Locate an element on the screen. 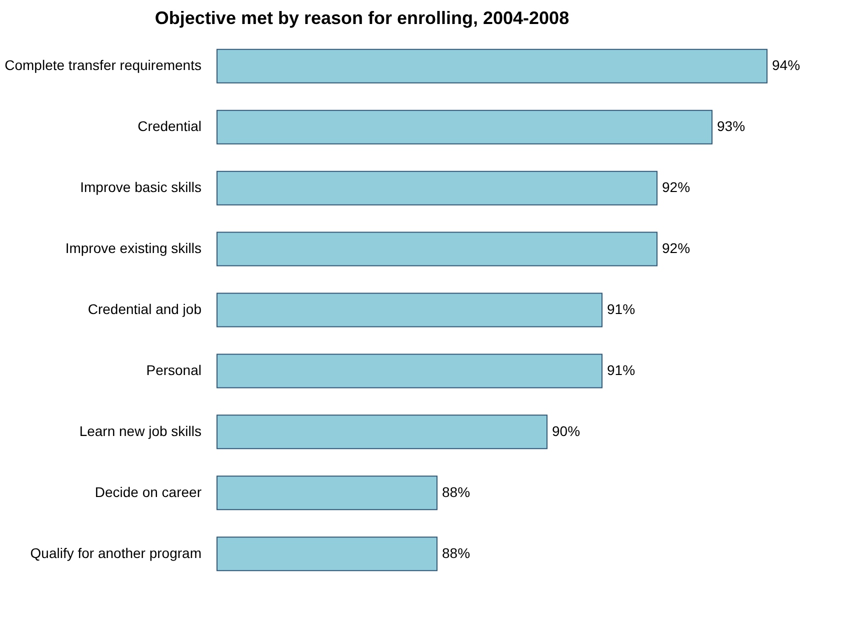 This screenshot has height=620, width=851. data-label: 93% is located at coordinates (731, 126).